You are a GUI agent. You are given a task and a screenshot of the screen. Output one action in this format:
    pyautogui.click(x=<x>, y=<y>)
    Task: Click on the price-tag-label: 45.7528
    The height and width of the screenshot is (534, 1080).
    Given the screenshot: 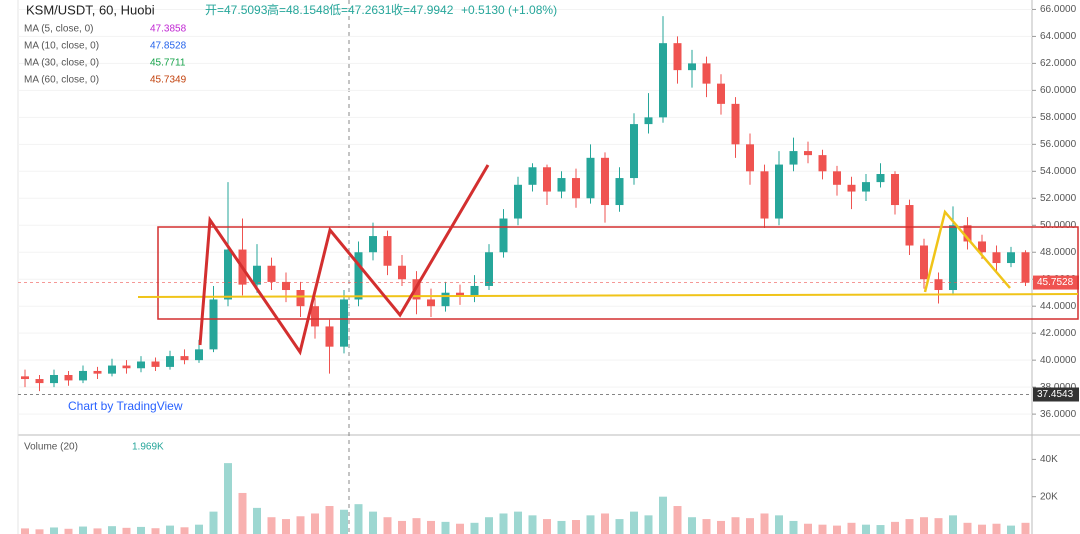 What is the action you would take?
    pyautogui.click(x=1055, y=282)
    